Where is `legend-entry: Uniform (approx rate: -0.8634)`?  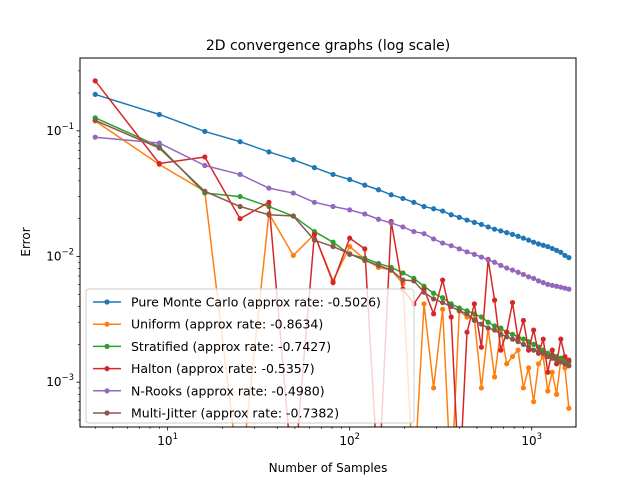
legend-entry: Uniform (approx rate: -0.8634) is located at coordinates (208, 324).